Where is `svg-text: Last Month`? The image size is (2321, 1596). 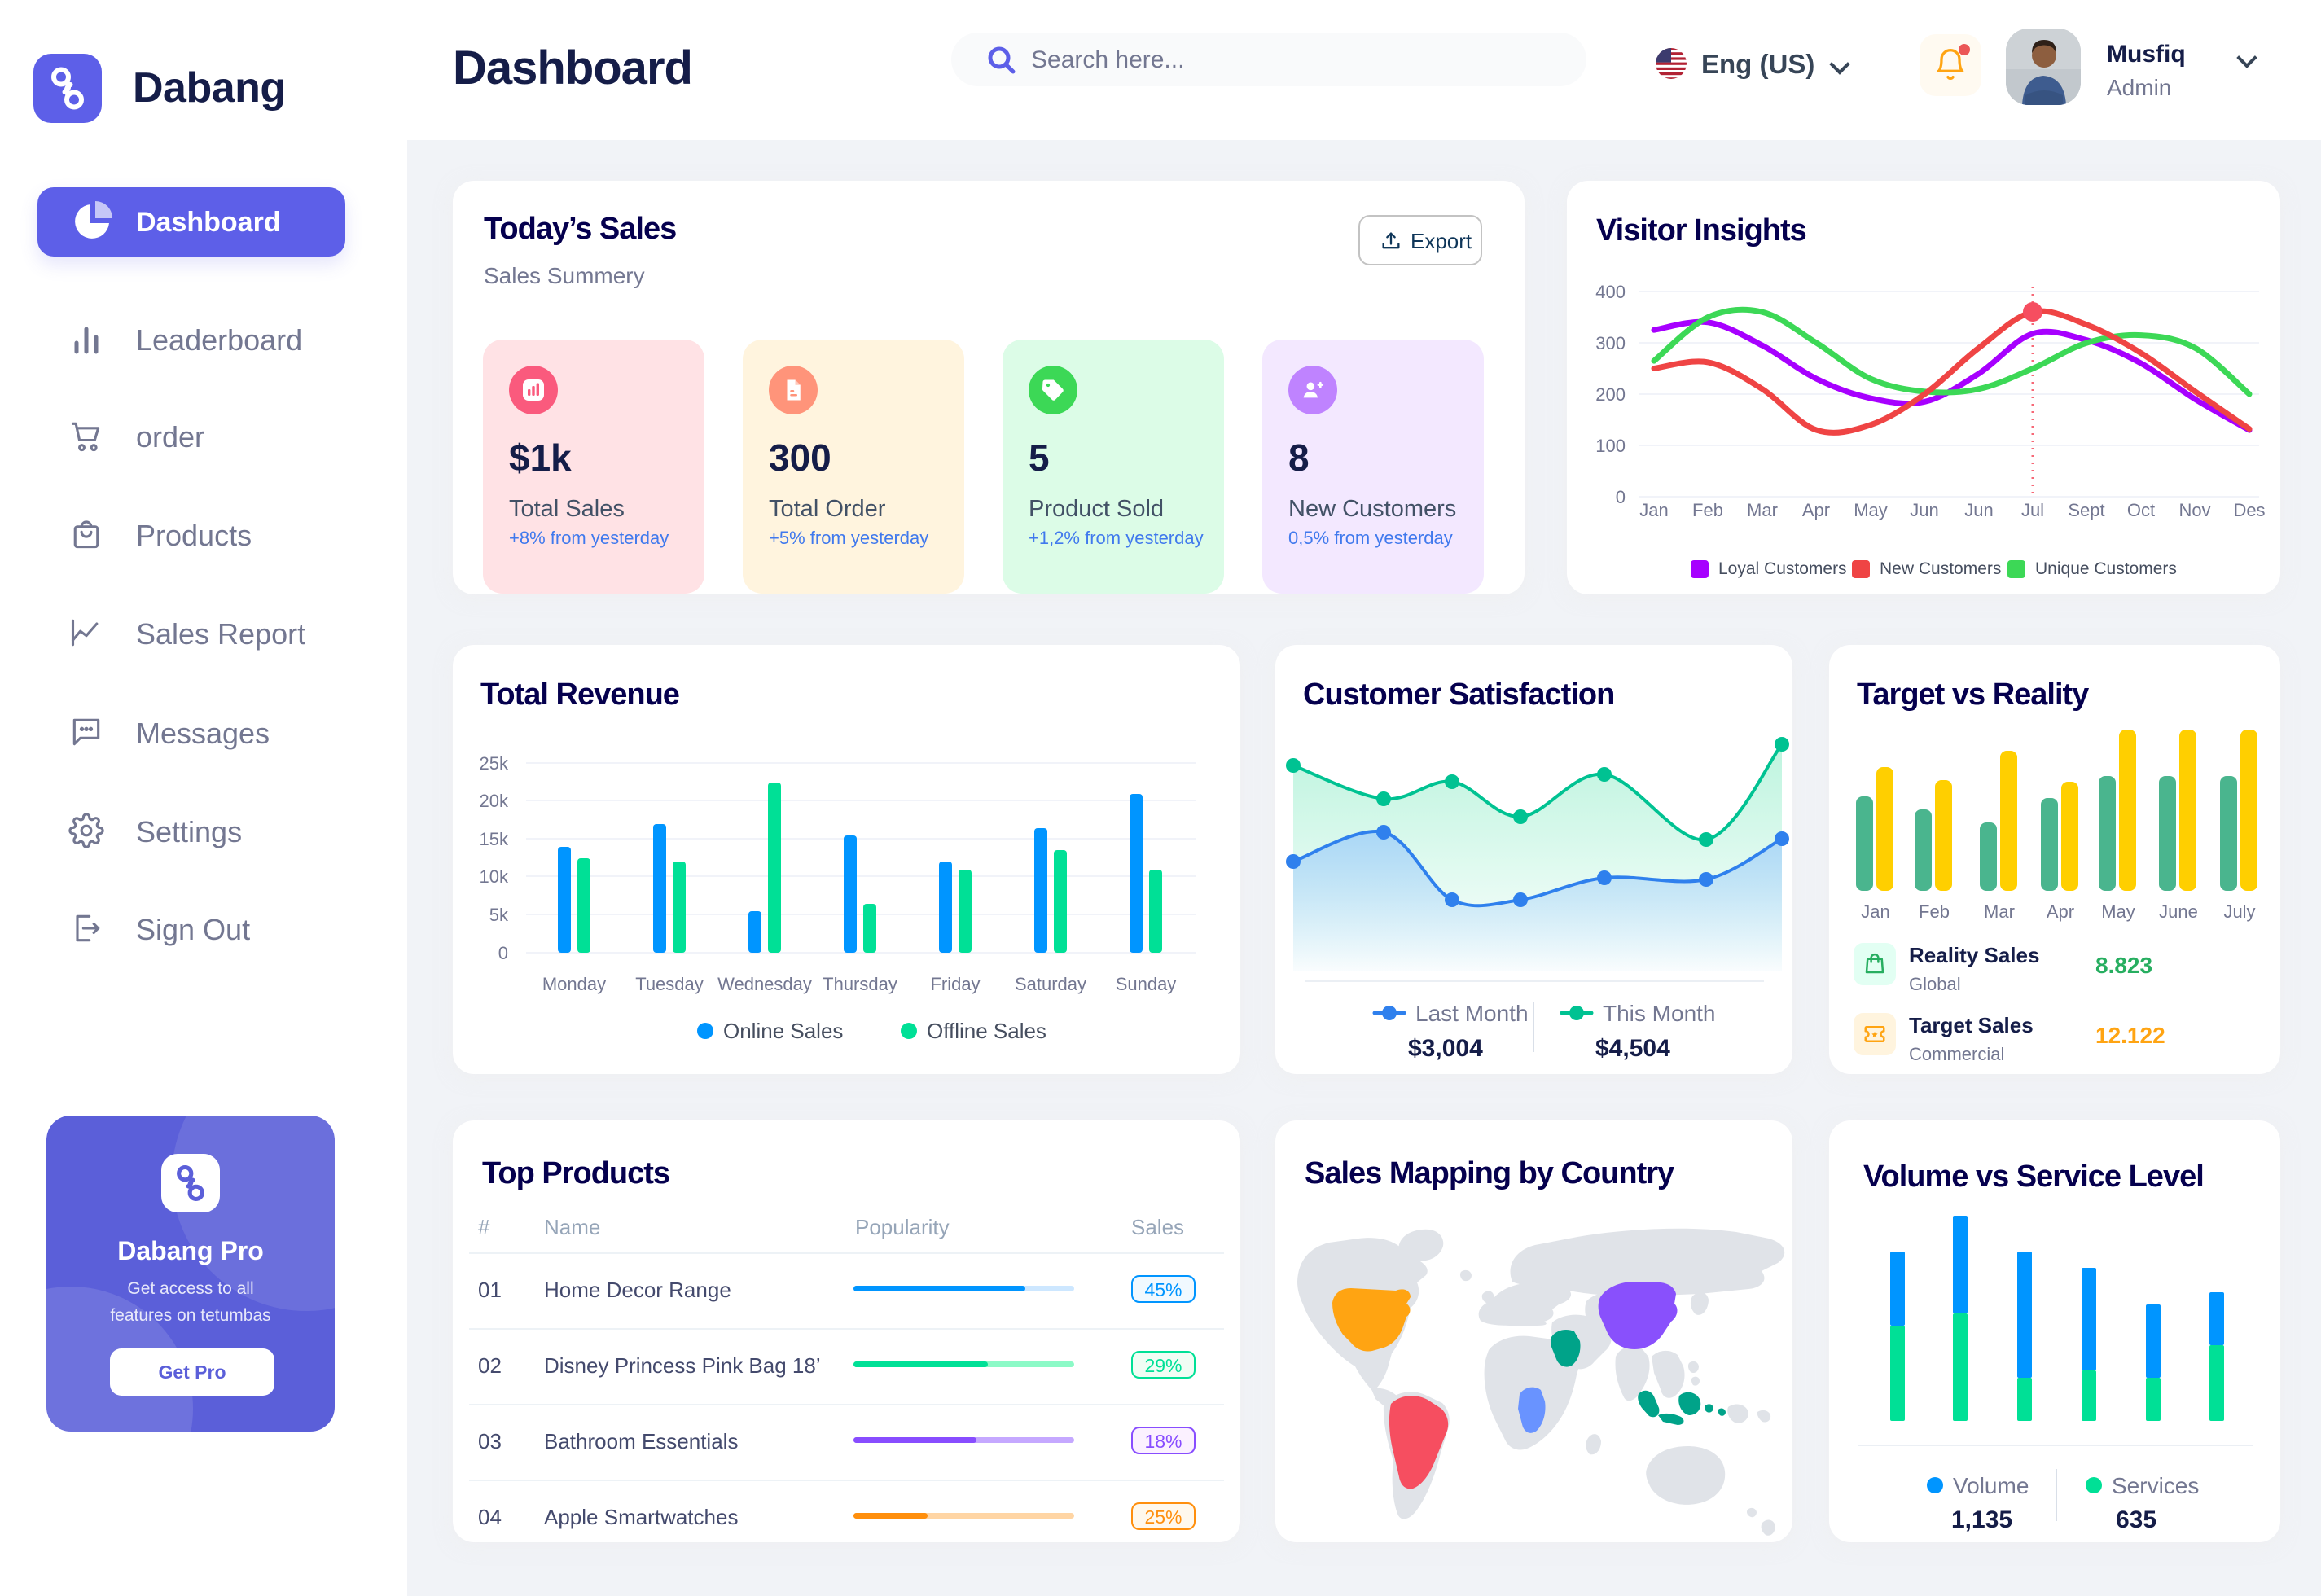
svg-text: Last Month is located at coordinates (1472, 1014).